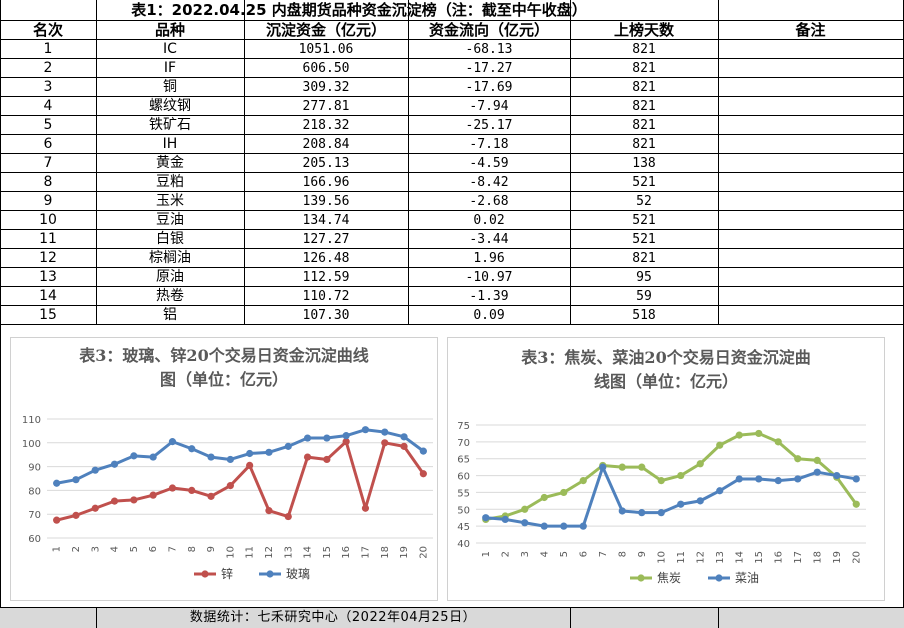 This screenshot has height=628, width=904. I want to click on cell-name: 棕榈油, so click(170, 258).